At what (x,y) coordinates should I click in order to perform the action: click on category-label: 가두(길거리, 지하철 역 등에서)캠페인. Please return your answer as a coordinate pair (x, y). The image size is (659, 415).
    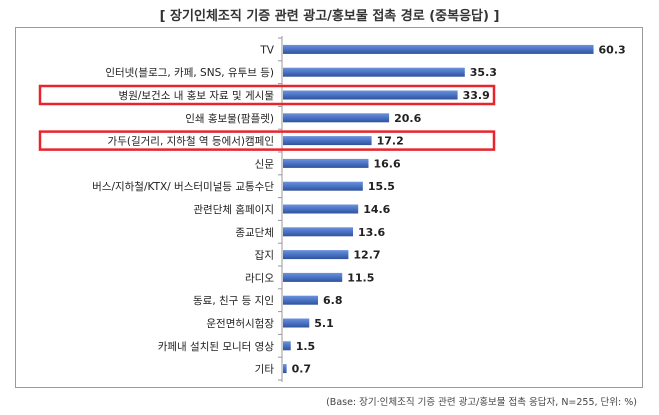
    Looking at the image, I should click on (191, 141).